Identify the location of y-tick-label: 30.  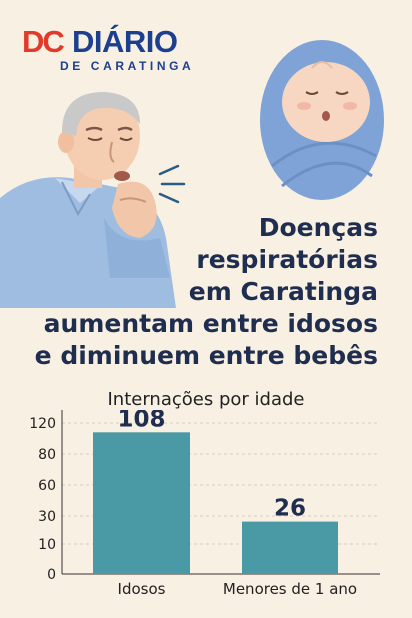
(47, 517).